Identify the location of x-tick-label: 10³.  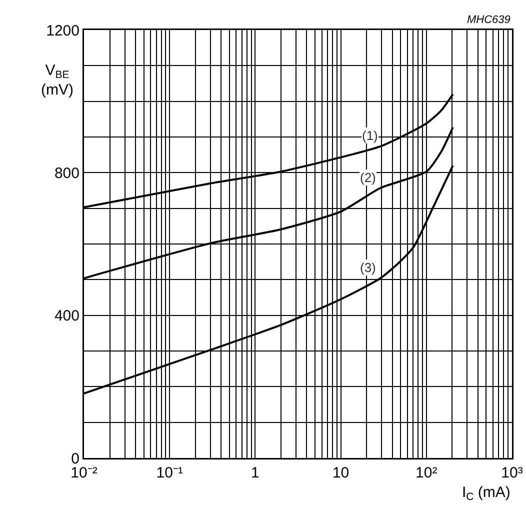
(512, 473).